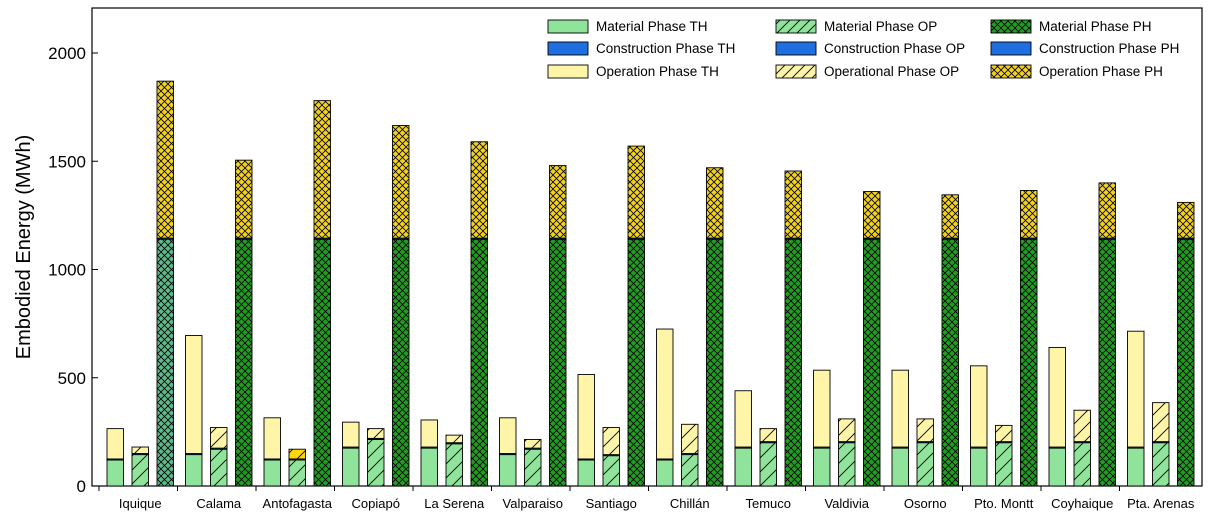  Describe the element at coordinates (586, 473) in the screenshot. I see `bar-santiago-th-material` at that location.